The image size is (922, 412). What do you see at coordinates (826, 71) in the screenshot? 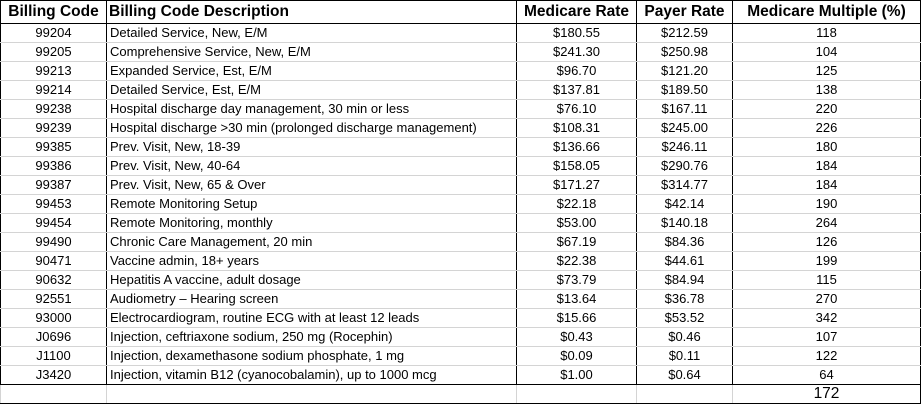
I see `medicare-multiple-cell: 125` at bounding box center [826, 71].